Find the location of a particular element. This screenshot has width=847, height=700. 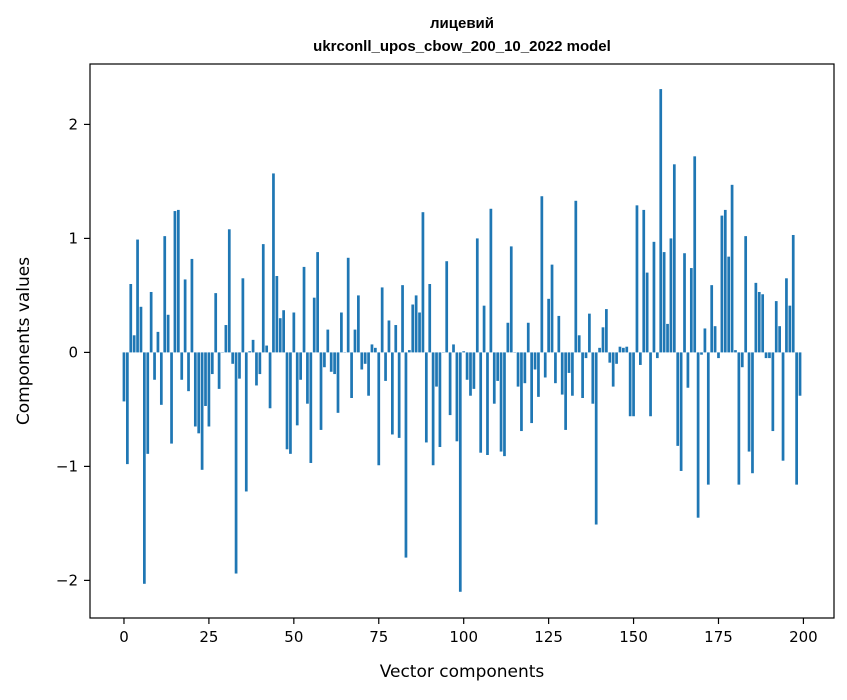

y-tick-label: 0 is located at coordinates (73, 352).